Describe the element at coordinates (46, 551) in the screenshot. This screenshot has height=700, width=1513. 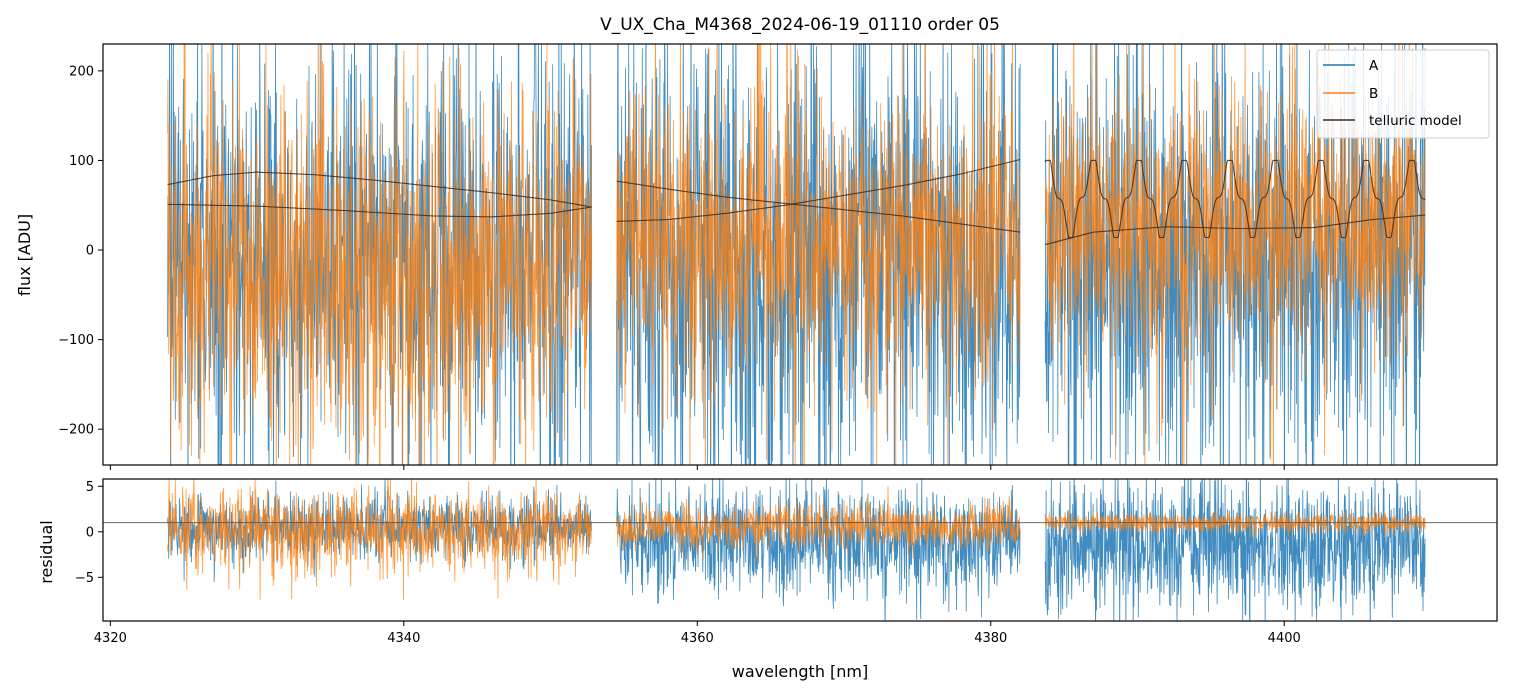
I see `residual-y-axis-label: residual` at that location.